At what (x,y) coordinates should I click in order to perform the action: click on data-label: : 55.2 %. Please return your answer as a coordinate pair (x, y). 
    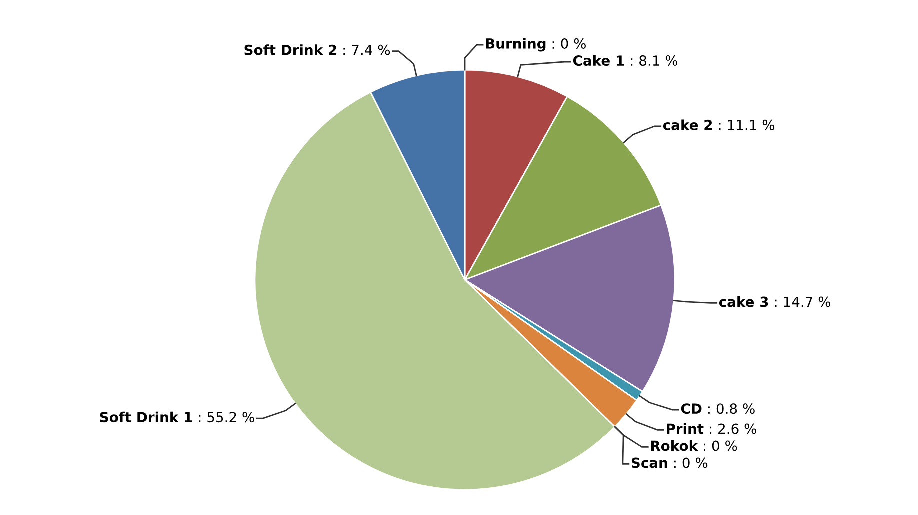
    Looking at the image, I should click on (226, 417).